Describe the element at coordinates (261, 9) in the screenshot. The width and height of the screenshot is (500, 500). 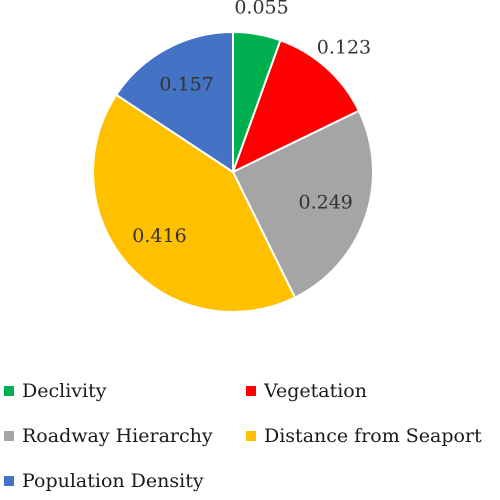
I see `data-label-declivity: 0.055` at that location.